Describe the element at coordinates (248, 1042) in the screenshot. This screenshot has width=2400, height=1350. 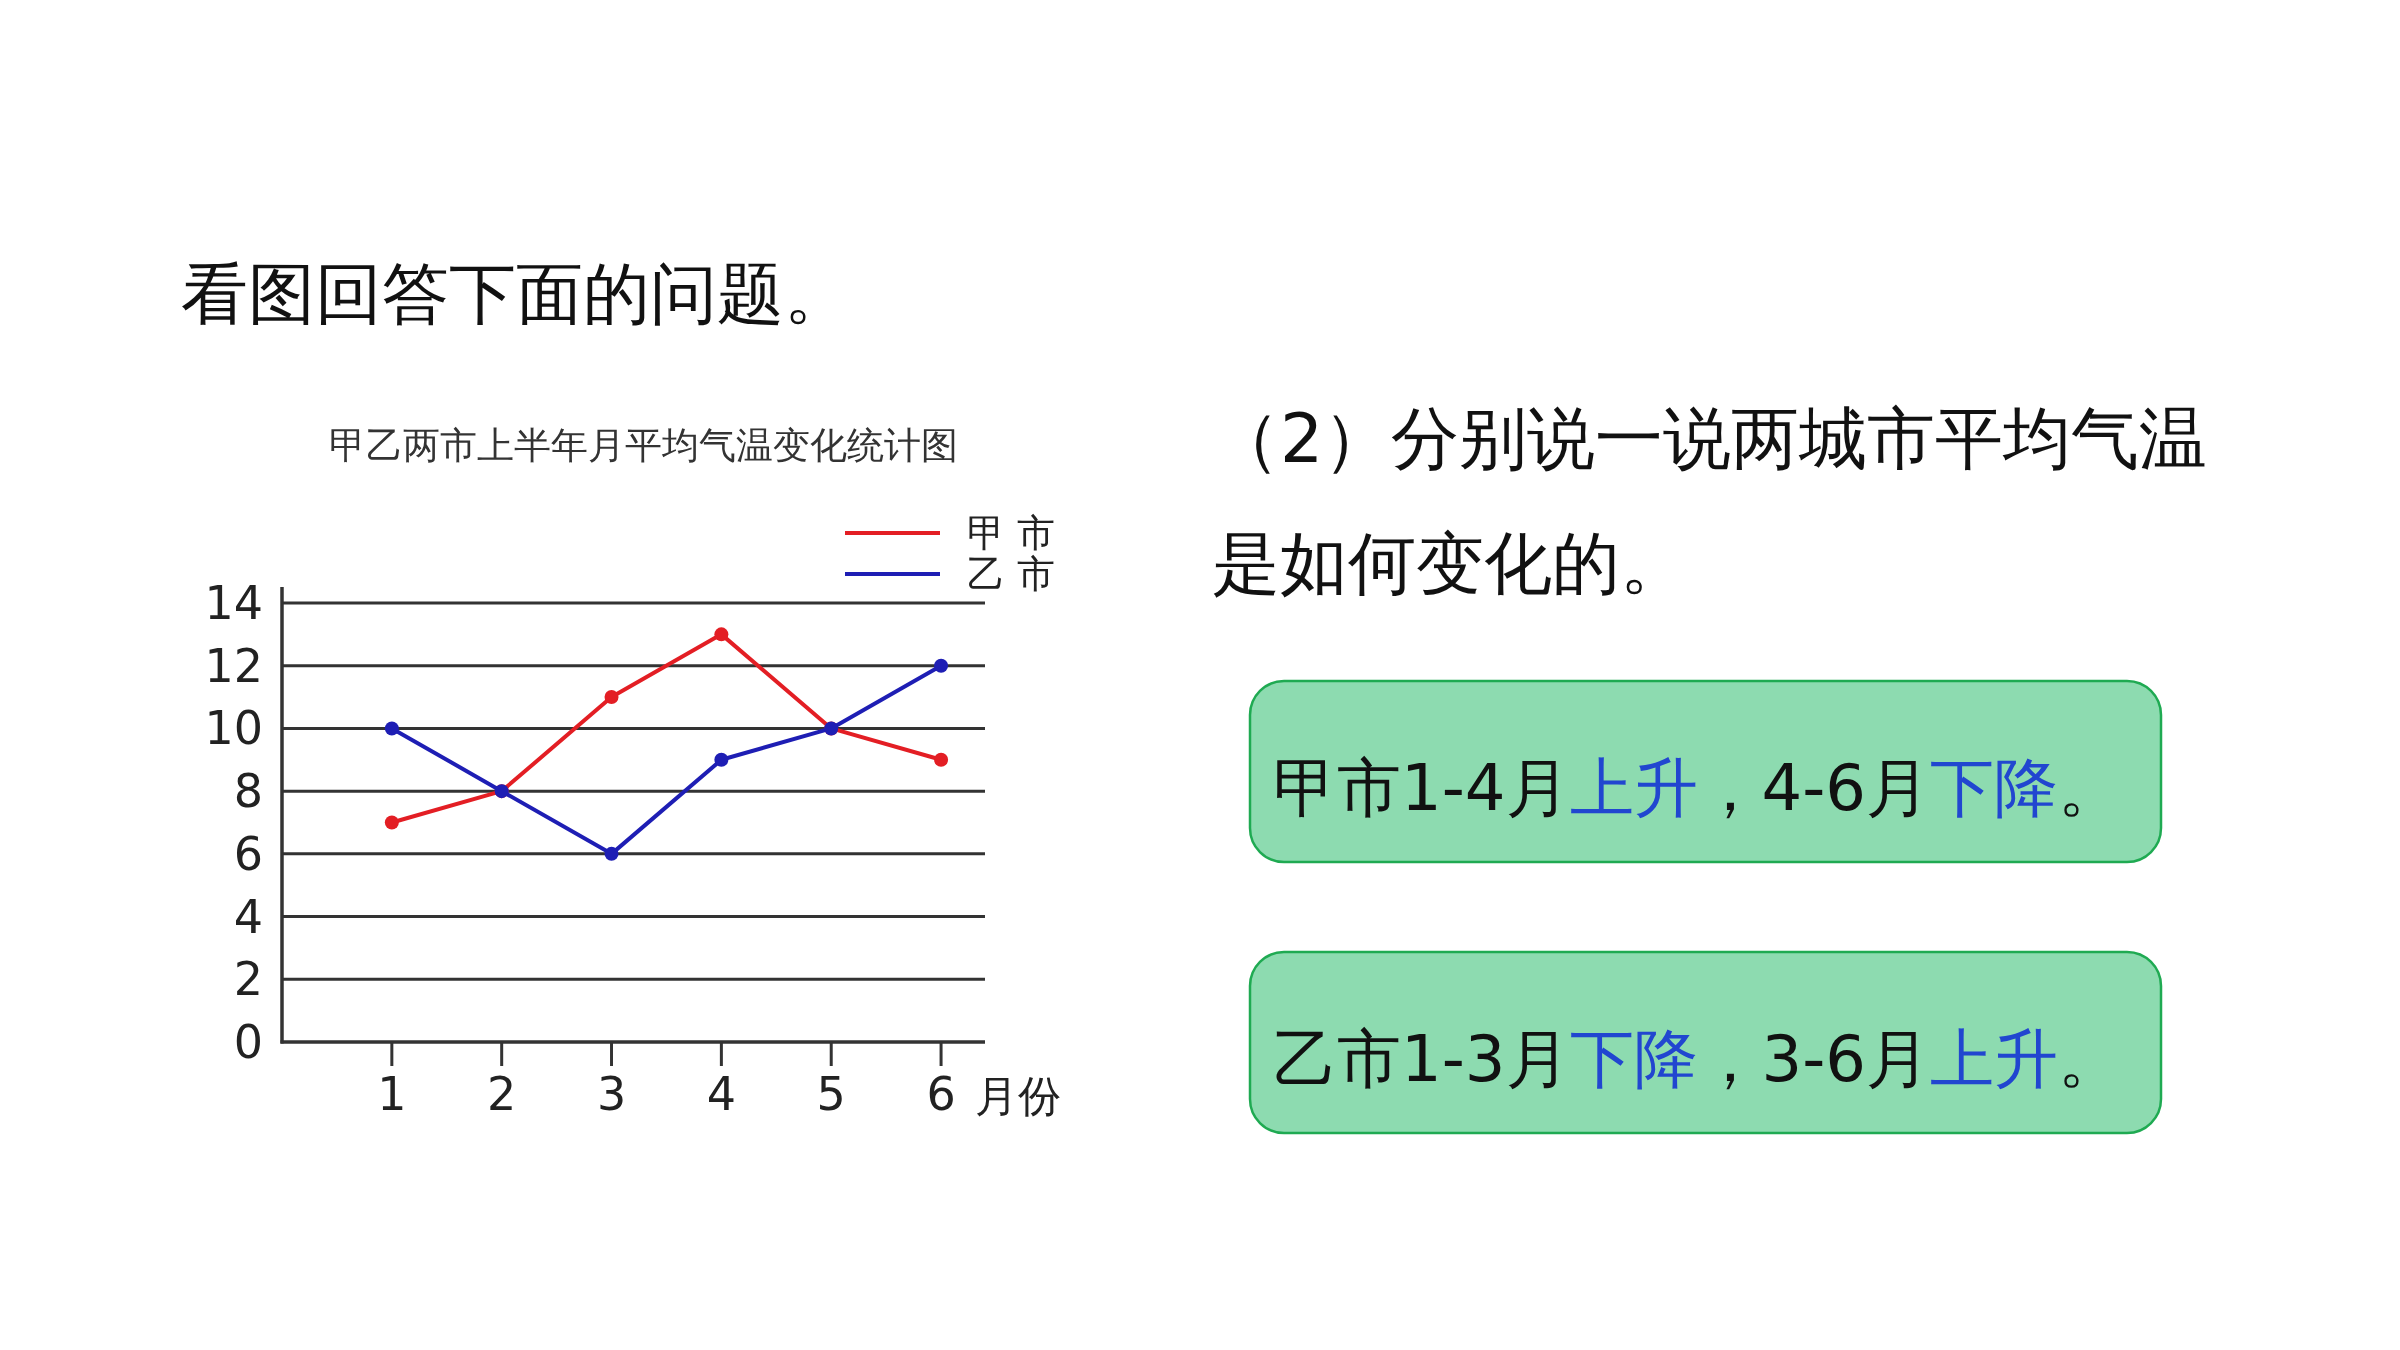
I see `y-tick-label: 0` at that location.